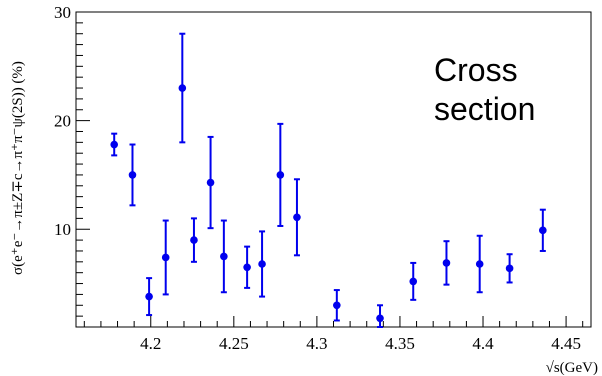 This screenshot has width=602, height=376. What do you see at coordinates (483, 343) in the screenshot?
I see `x-tick-label: 4.4` at bounding box center [483, 343].